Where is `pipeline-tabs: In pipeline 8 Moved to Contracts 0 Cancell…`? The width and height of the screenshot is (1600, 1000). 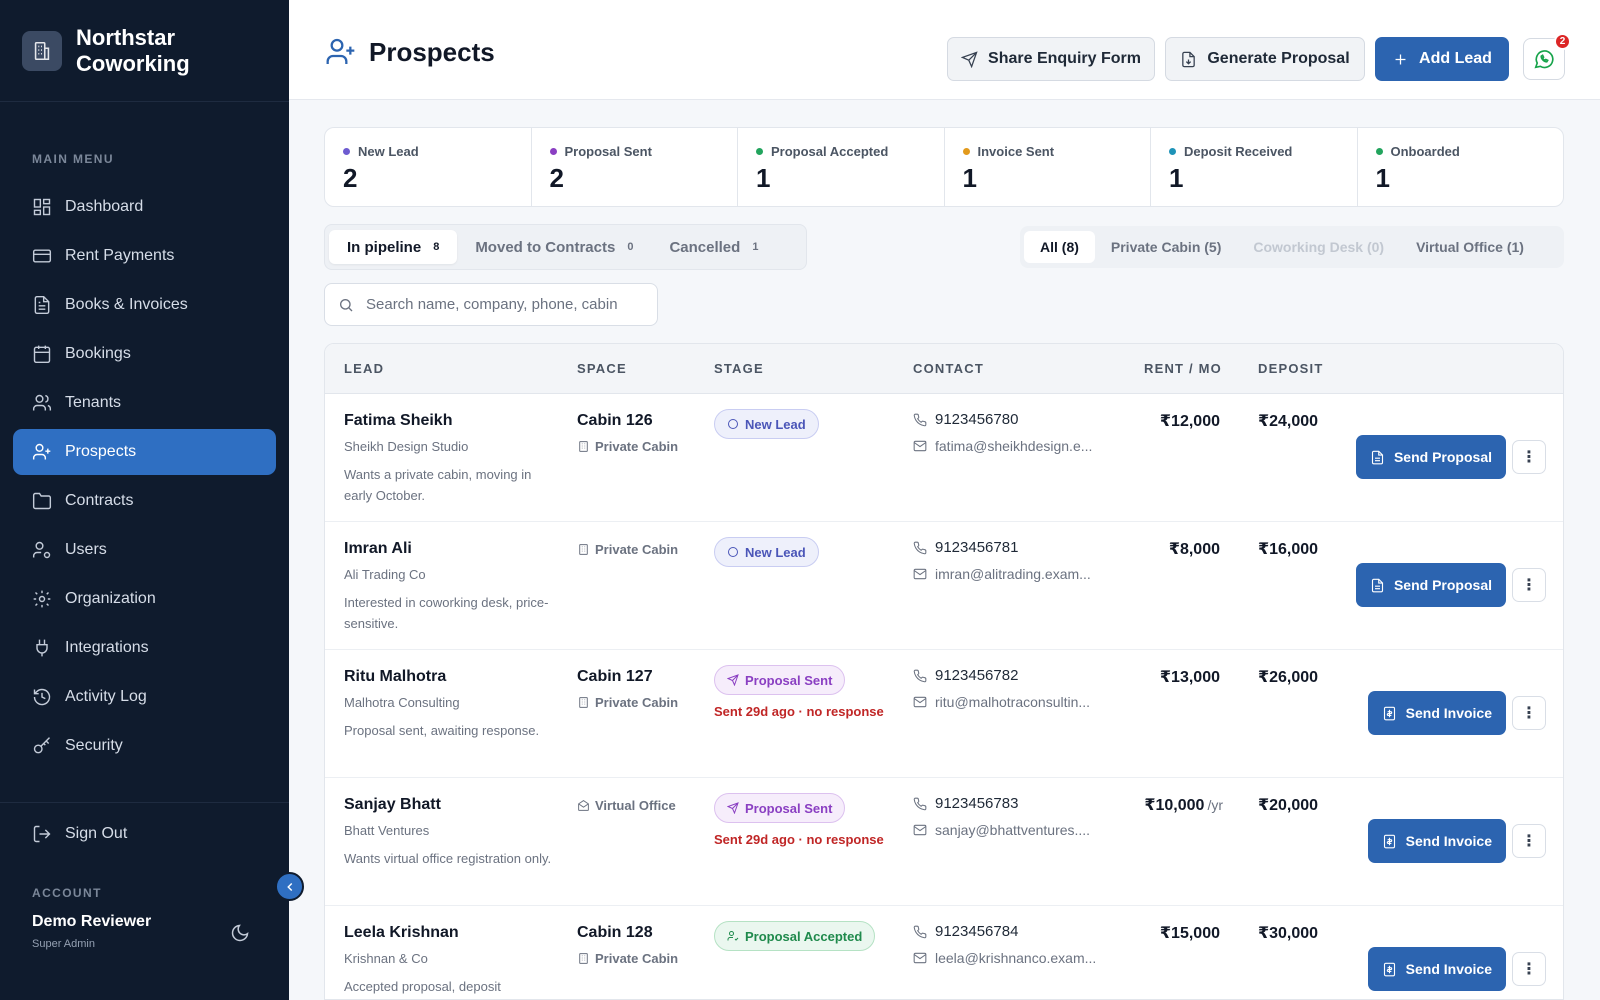 pipeline-tabs: In pipeline 8 Moved to Contracts 0 Cancell… is located at coordinates (565, 247).